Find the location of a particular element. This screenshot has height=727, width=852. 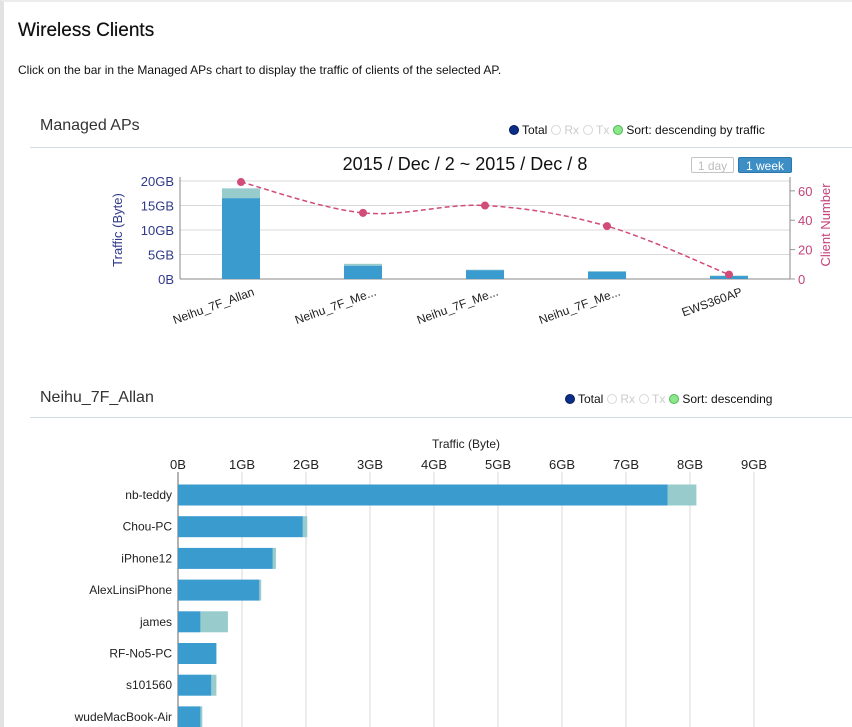

page-title: Wireless Clients is located at coordinates (86, 30).